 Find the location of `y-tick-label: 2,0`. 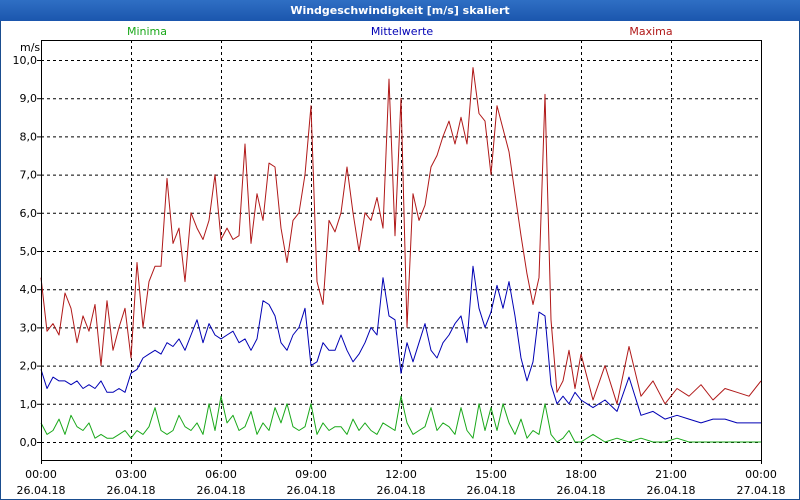

y-tick-label: 2,0 is located at coordinates (29, 366).